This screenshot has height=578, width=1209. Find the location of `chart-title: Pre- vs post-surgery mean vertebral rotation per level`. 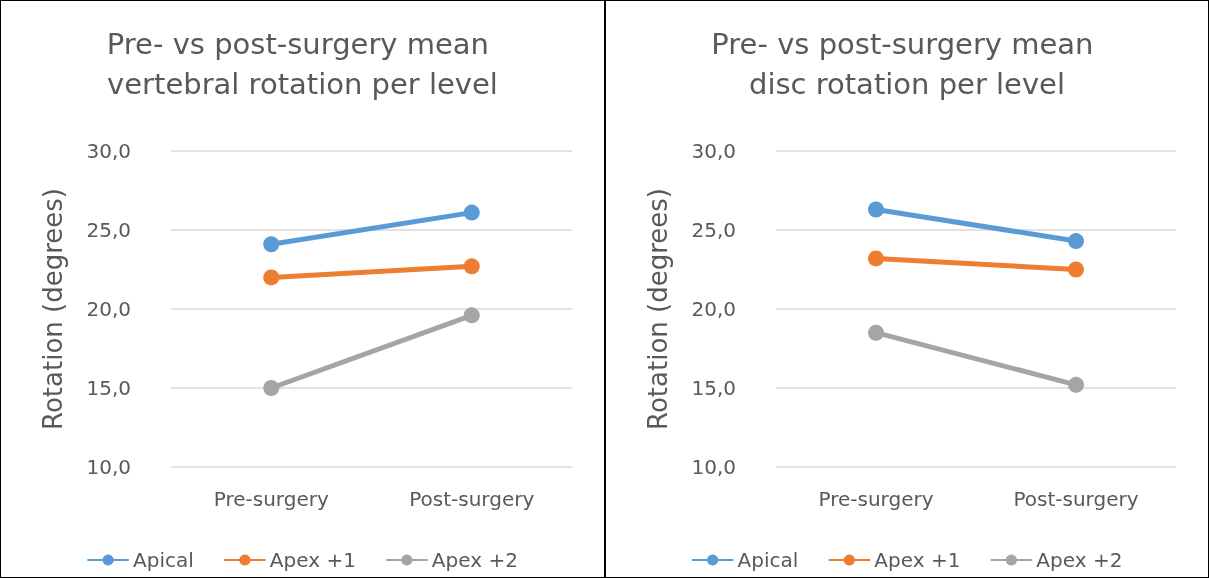

chart-title: Pre- vs post-surgery mean vertebral rotation per level is located at coordinates (302, 64).